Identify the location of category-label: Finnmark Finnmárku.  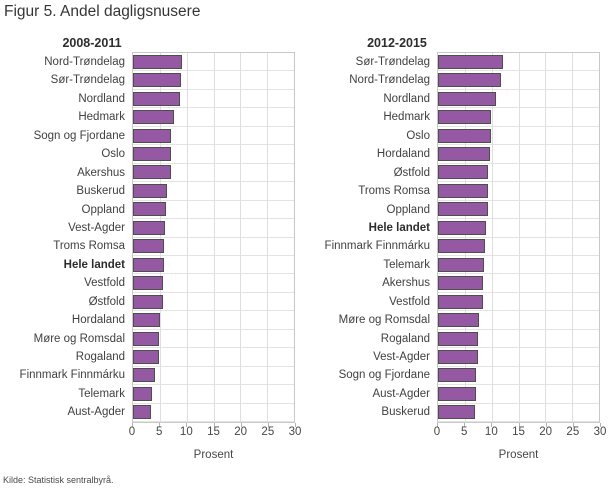
(72, 375).